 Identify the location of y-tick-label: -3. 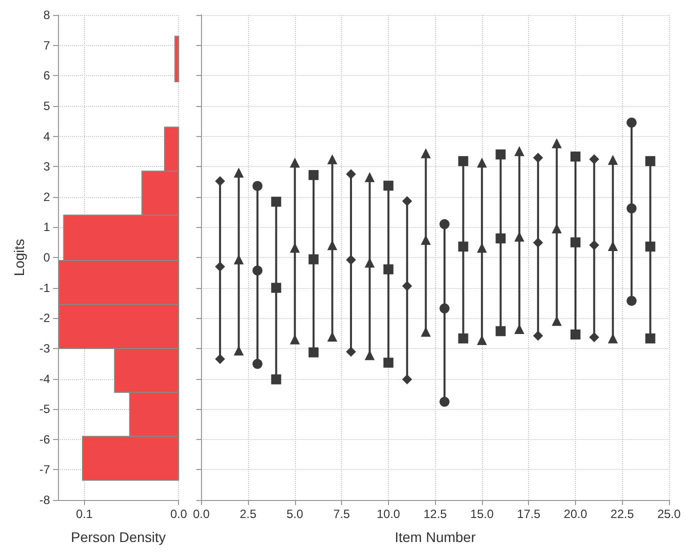
(44, 348).